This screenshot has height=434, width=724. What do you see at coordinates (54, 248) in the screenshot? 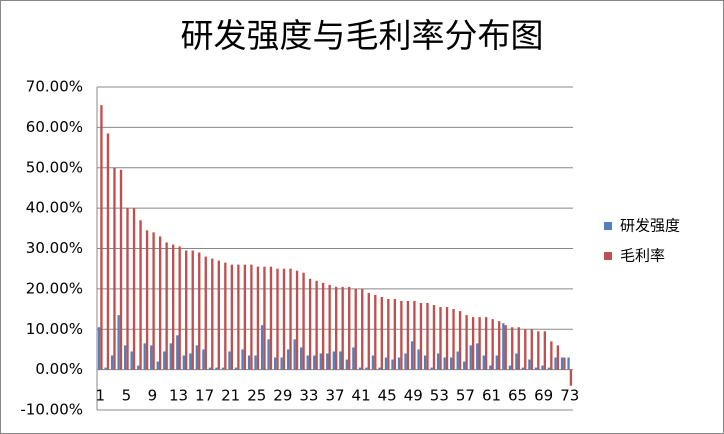
I see `y-tick-label: 30.00%` at bounding box center [54, 248].